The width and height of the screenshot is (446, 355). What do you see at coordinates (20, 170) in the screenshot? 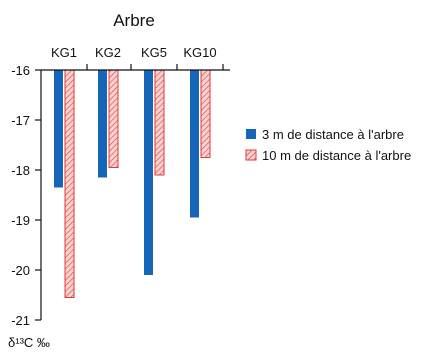
I see `y-tick-label: -18` at bounding box center [20, 170].